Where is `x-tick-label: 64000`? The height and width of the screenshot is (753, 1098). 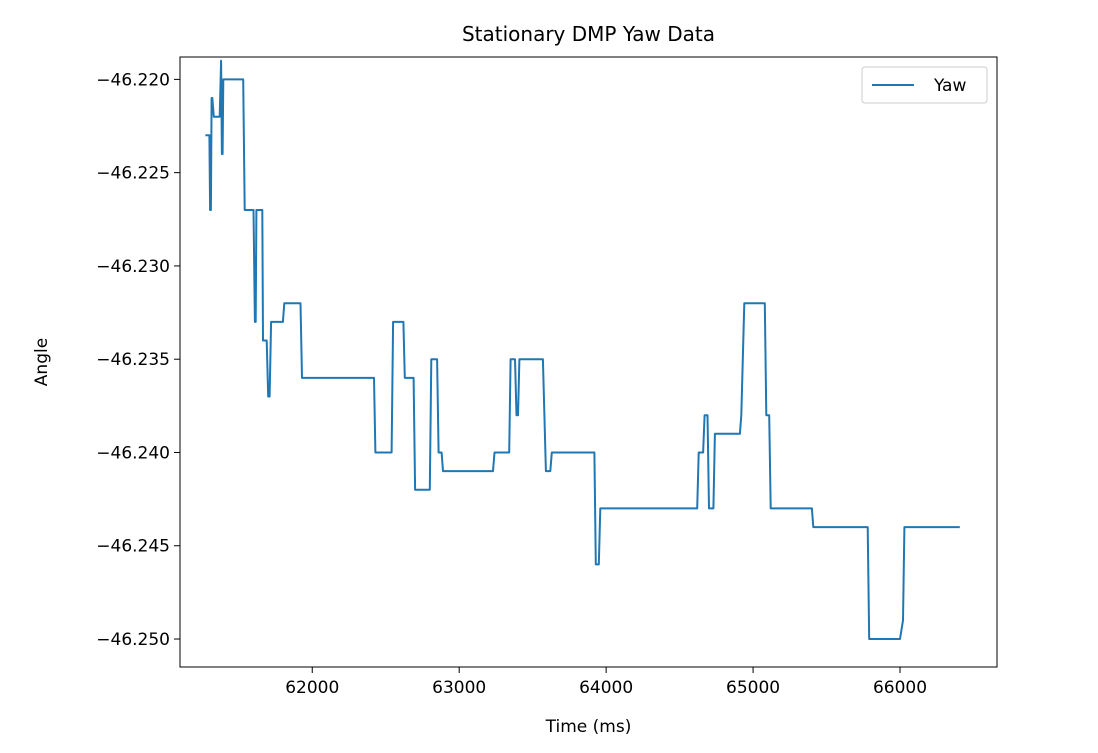
x-tick-label: 64000 is located at coordinates (606, 688).